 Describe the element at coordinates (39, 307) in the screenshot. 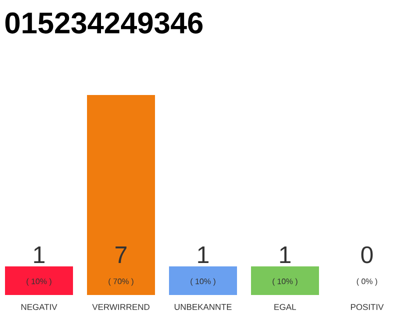

I see `x-tick-label: NEGATIV` at that location.